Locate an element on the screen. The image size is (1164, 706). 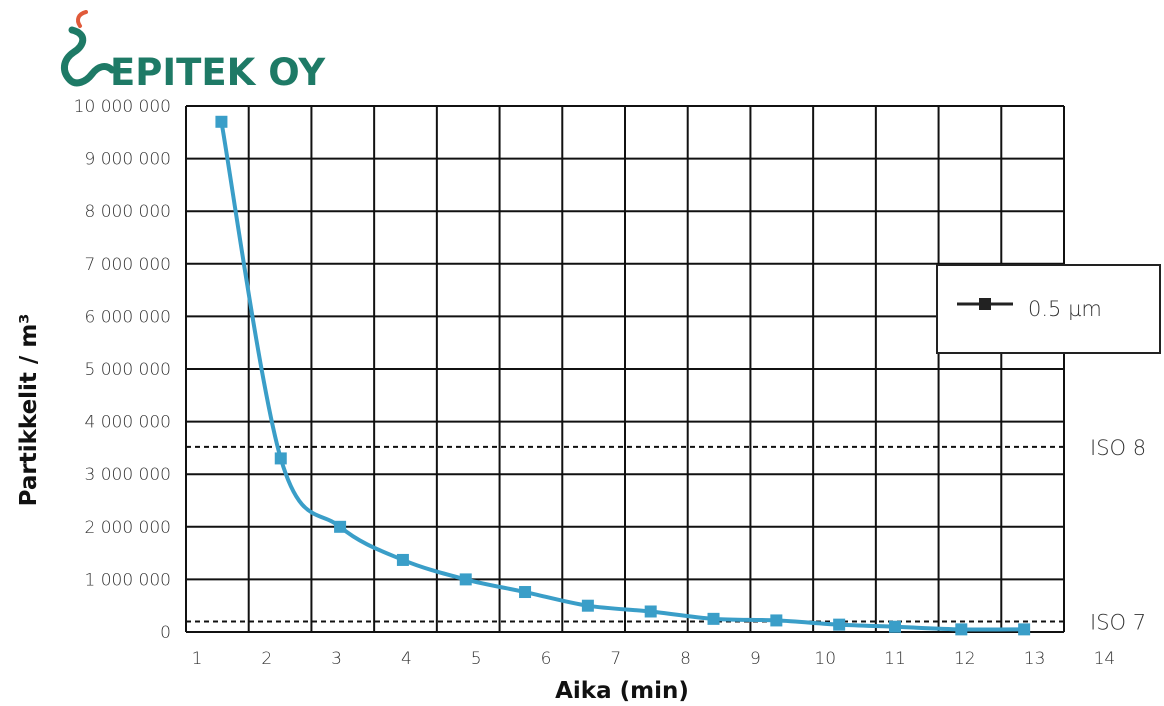
y-tick-label: 6 000 000 is located at coordinates (127, 317).